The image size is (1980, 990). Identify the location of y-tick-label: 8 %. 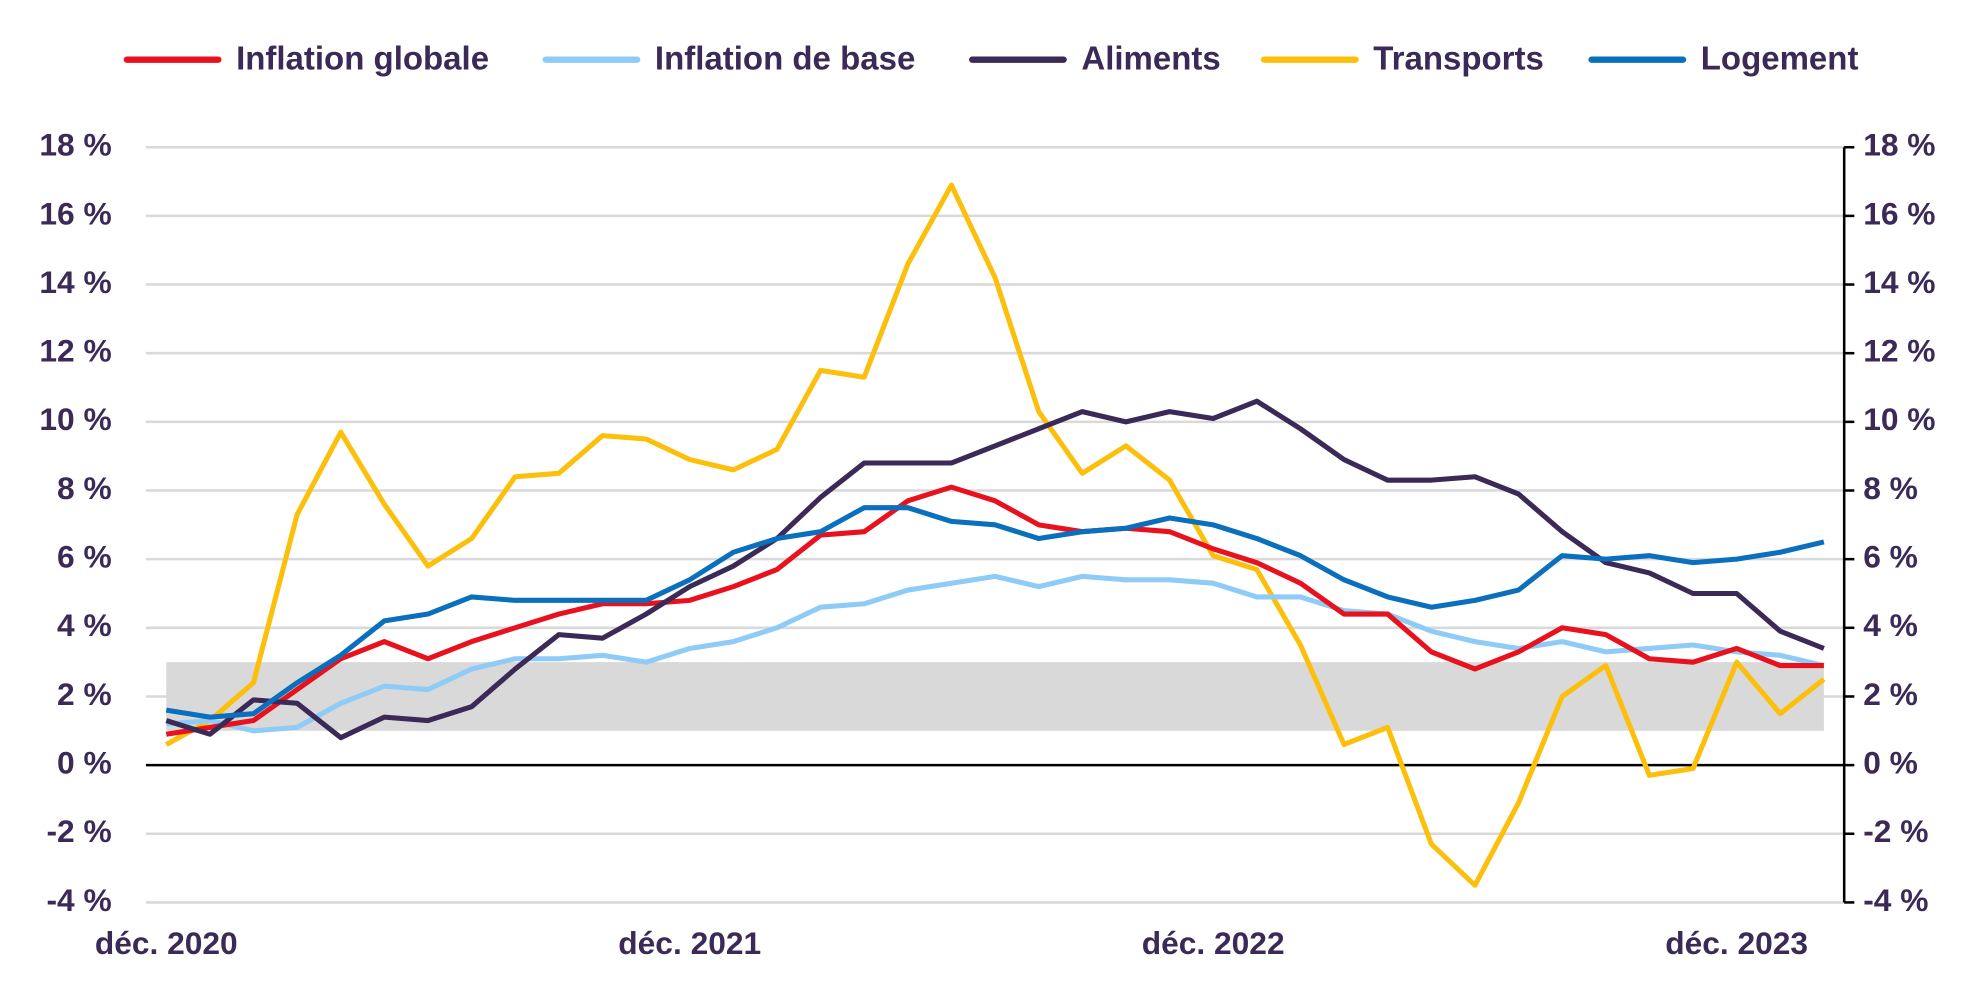
(84, 488).